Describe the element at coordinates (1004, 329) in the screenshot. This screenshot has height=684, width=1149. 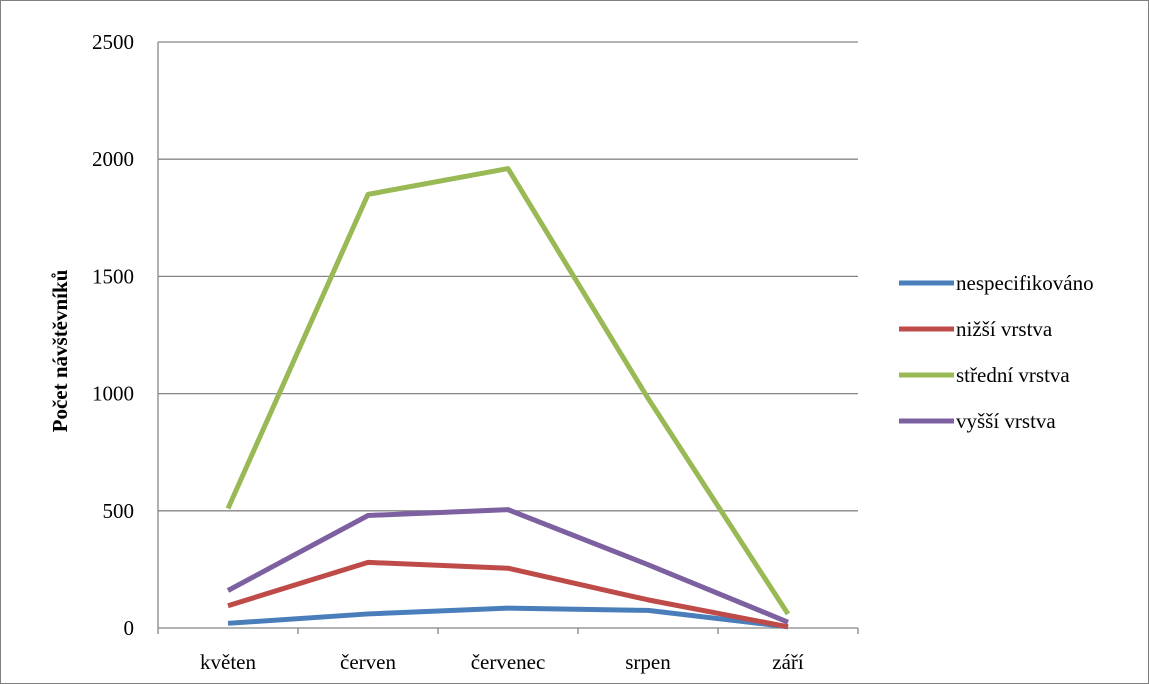
I see `legend-label: nižší vrstva` at that location.